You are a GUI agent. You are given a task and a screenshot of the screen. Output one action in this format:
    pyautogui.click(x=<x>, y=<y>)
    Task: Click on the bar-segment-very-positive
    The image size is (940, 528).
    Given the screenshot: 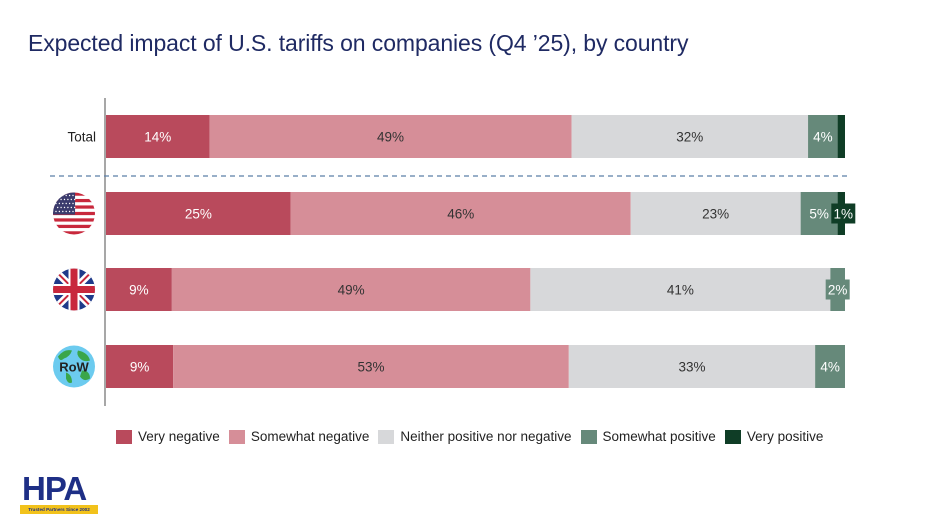 What is the action you would take?
    pyautogui.click(x=841, y=136)
    